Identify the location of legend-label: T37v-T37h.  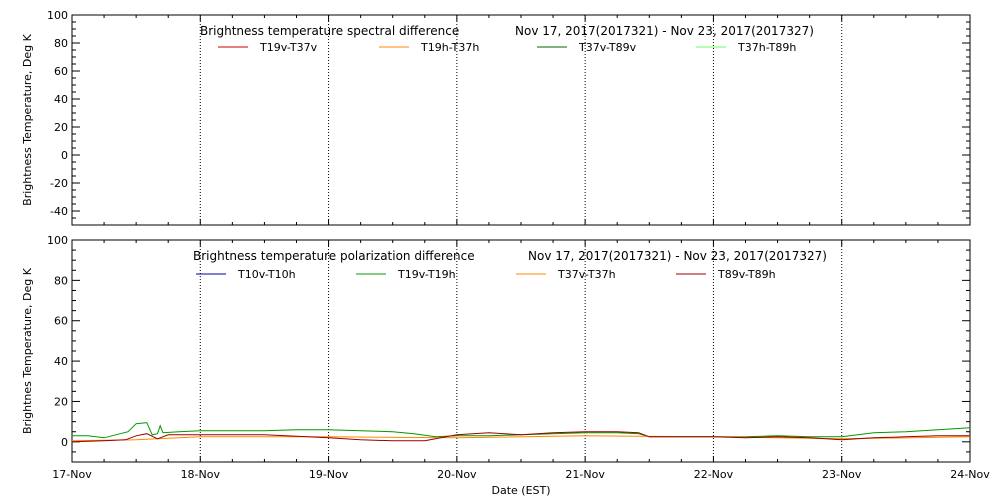
(586, 274).